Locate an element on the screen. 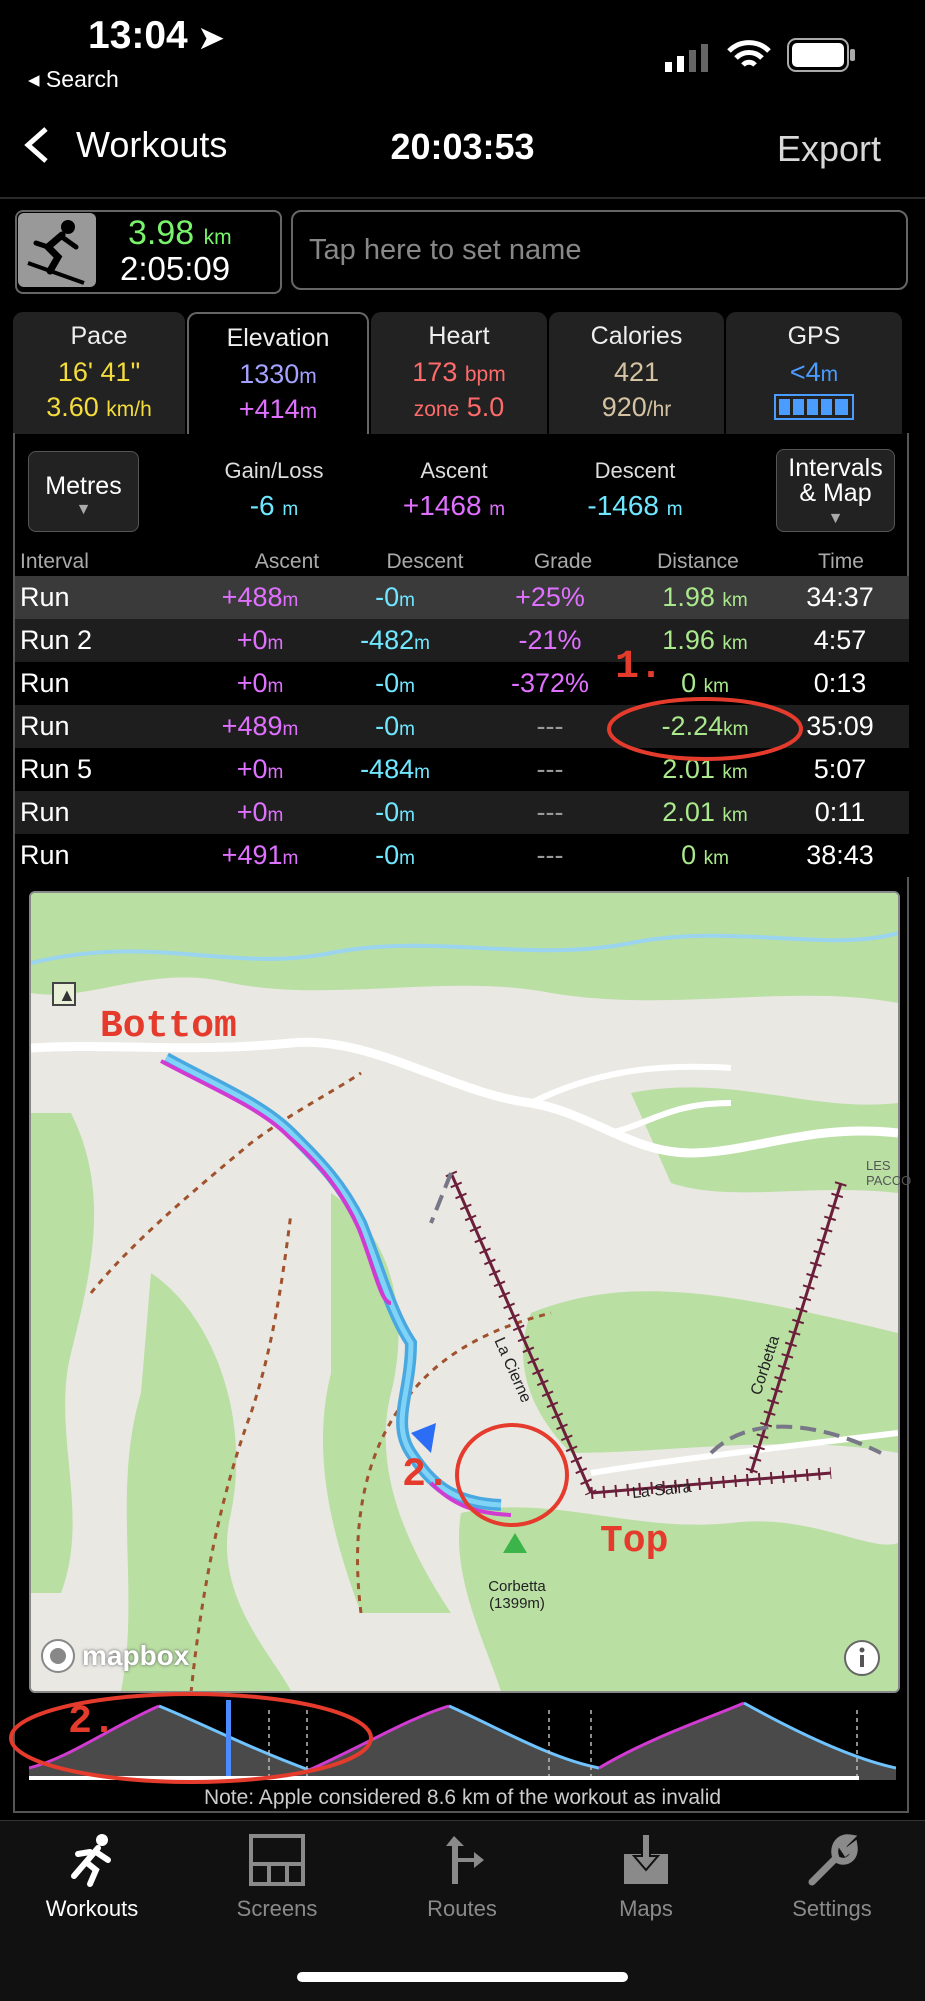 The width and height of the screenshot is (925, 2001). divider is located at coordinates (462, 198).